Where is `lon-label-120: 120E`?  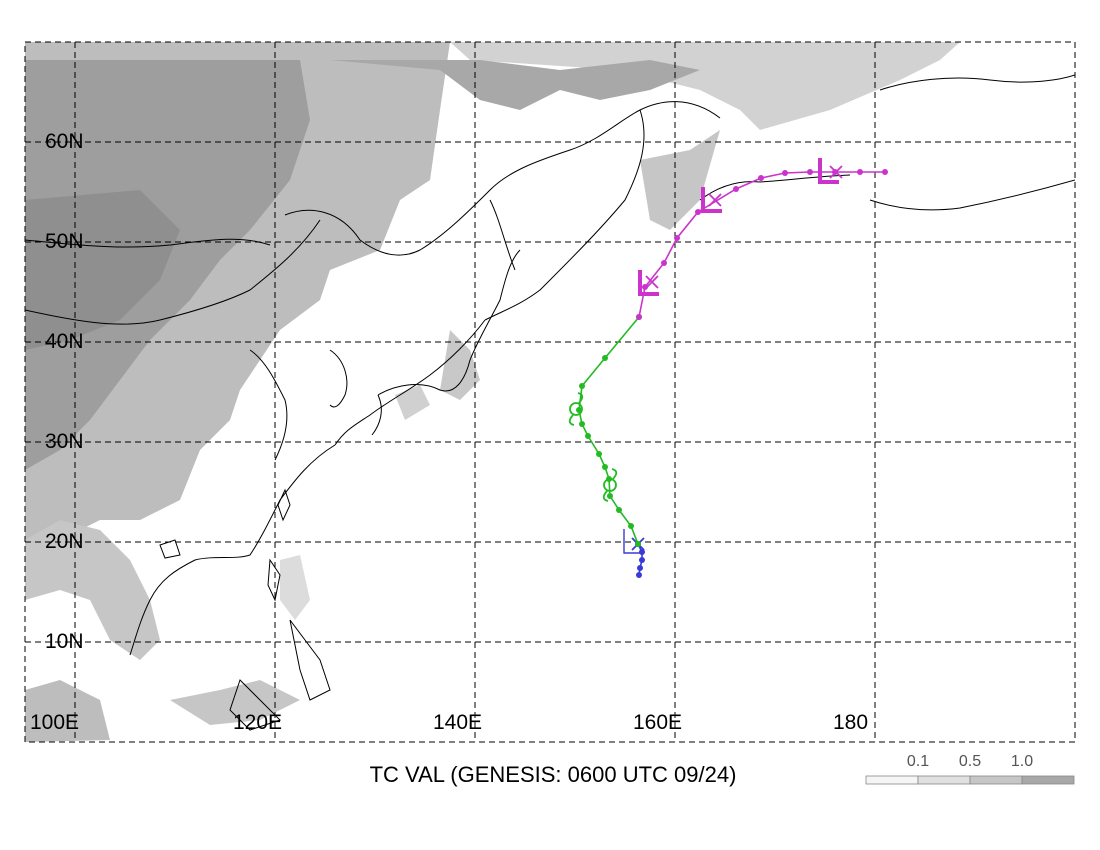
lon-label-120: 120E is located at coordinates (257, 722).